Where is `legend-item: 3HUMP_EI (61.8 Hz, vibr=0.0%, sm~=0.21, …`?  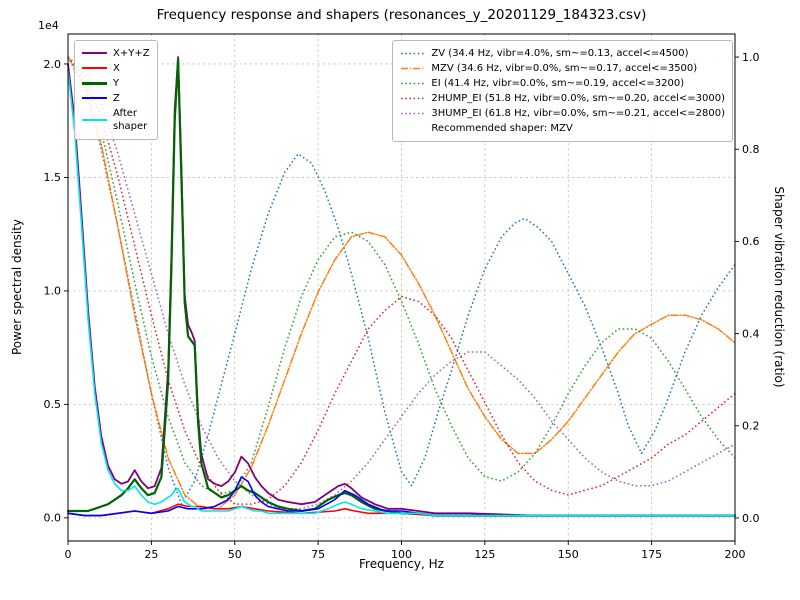
legend-item: 3HUMP_EI (61.8 Hz, vibr=0.0%, sm~=0.21, … is located at coordinates (562, 114).